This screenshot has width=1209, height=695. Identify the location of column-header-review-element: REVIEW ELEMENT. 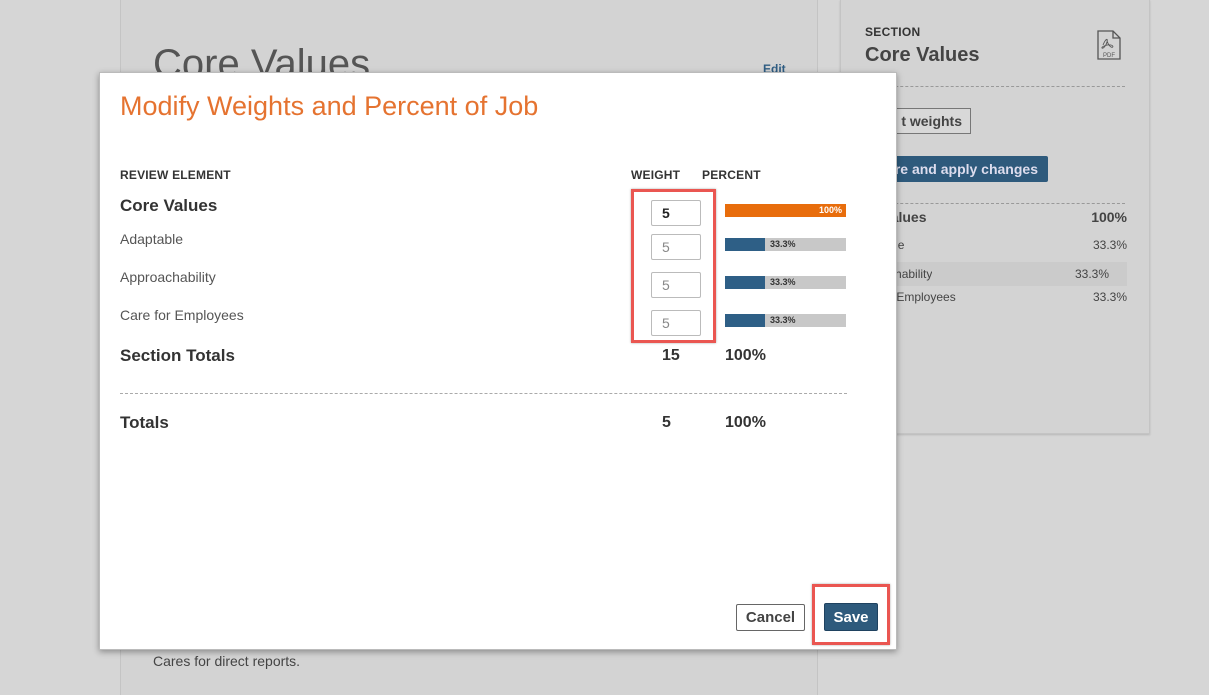
(175, 175).